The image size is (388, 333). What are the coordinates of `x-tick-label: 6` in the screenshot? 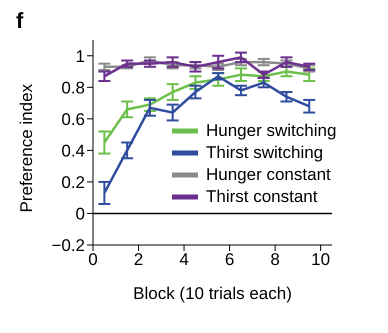 It's located at (229, 260).